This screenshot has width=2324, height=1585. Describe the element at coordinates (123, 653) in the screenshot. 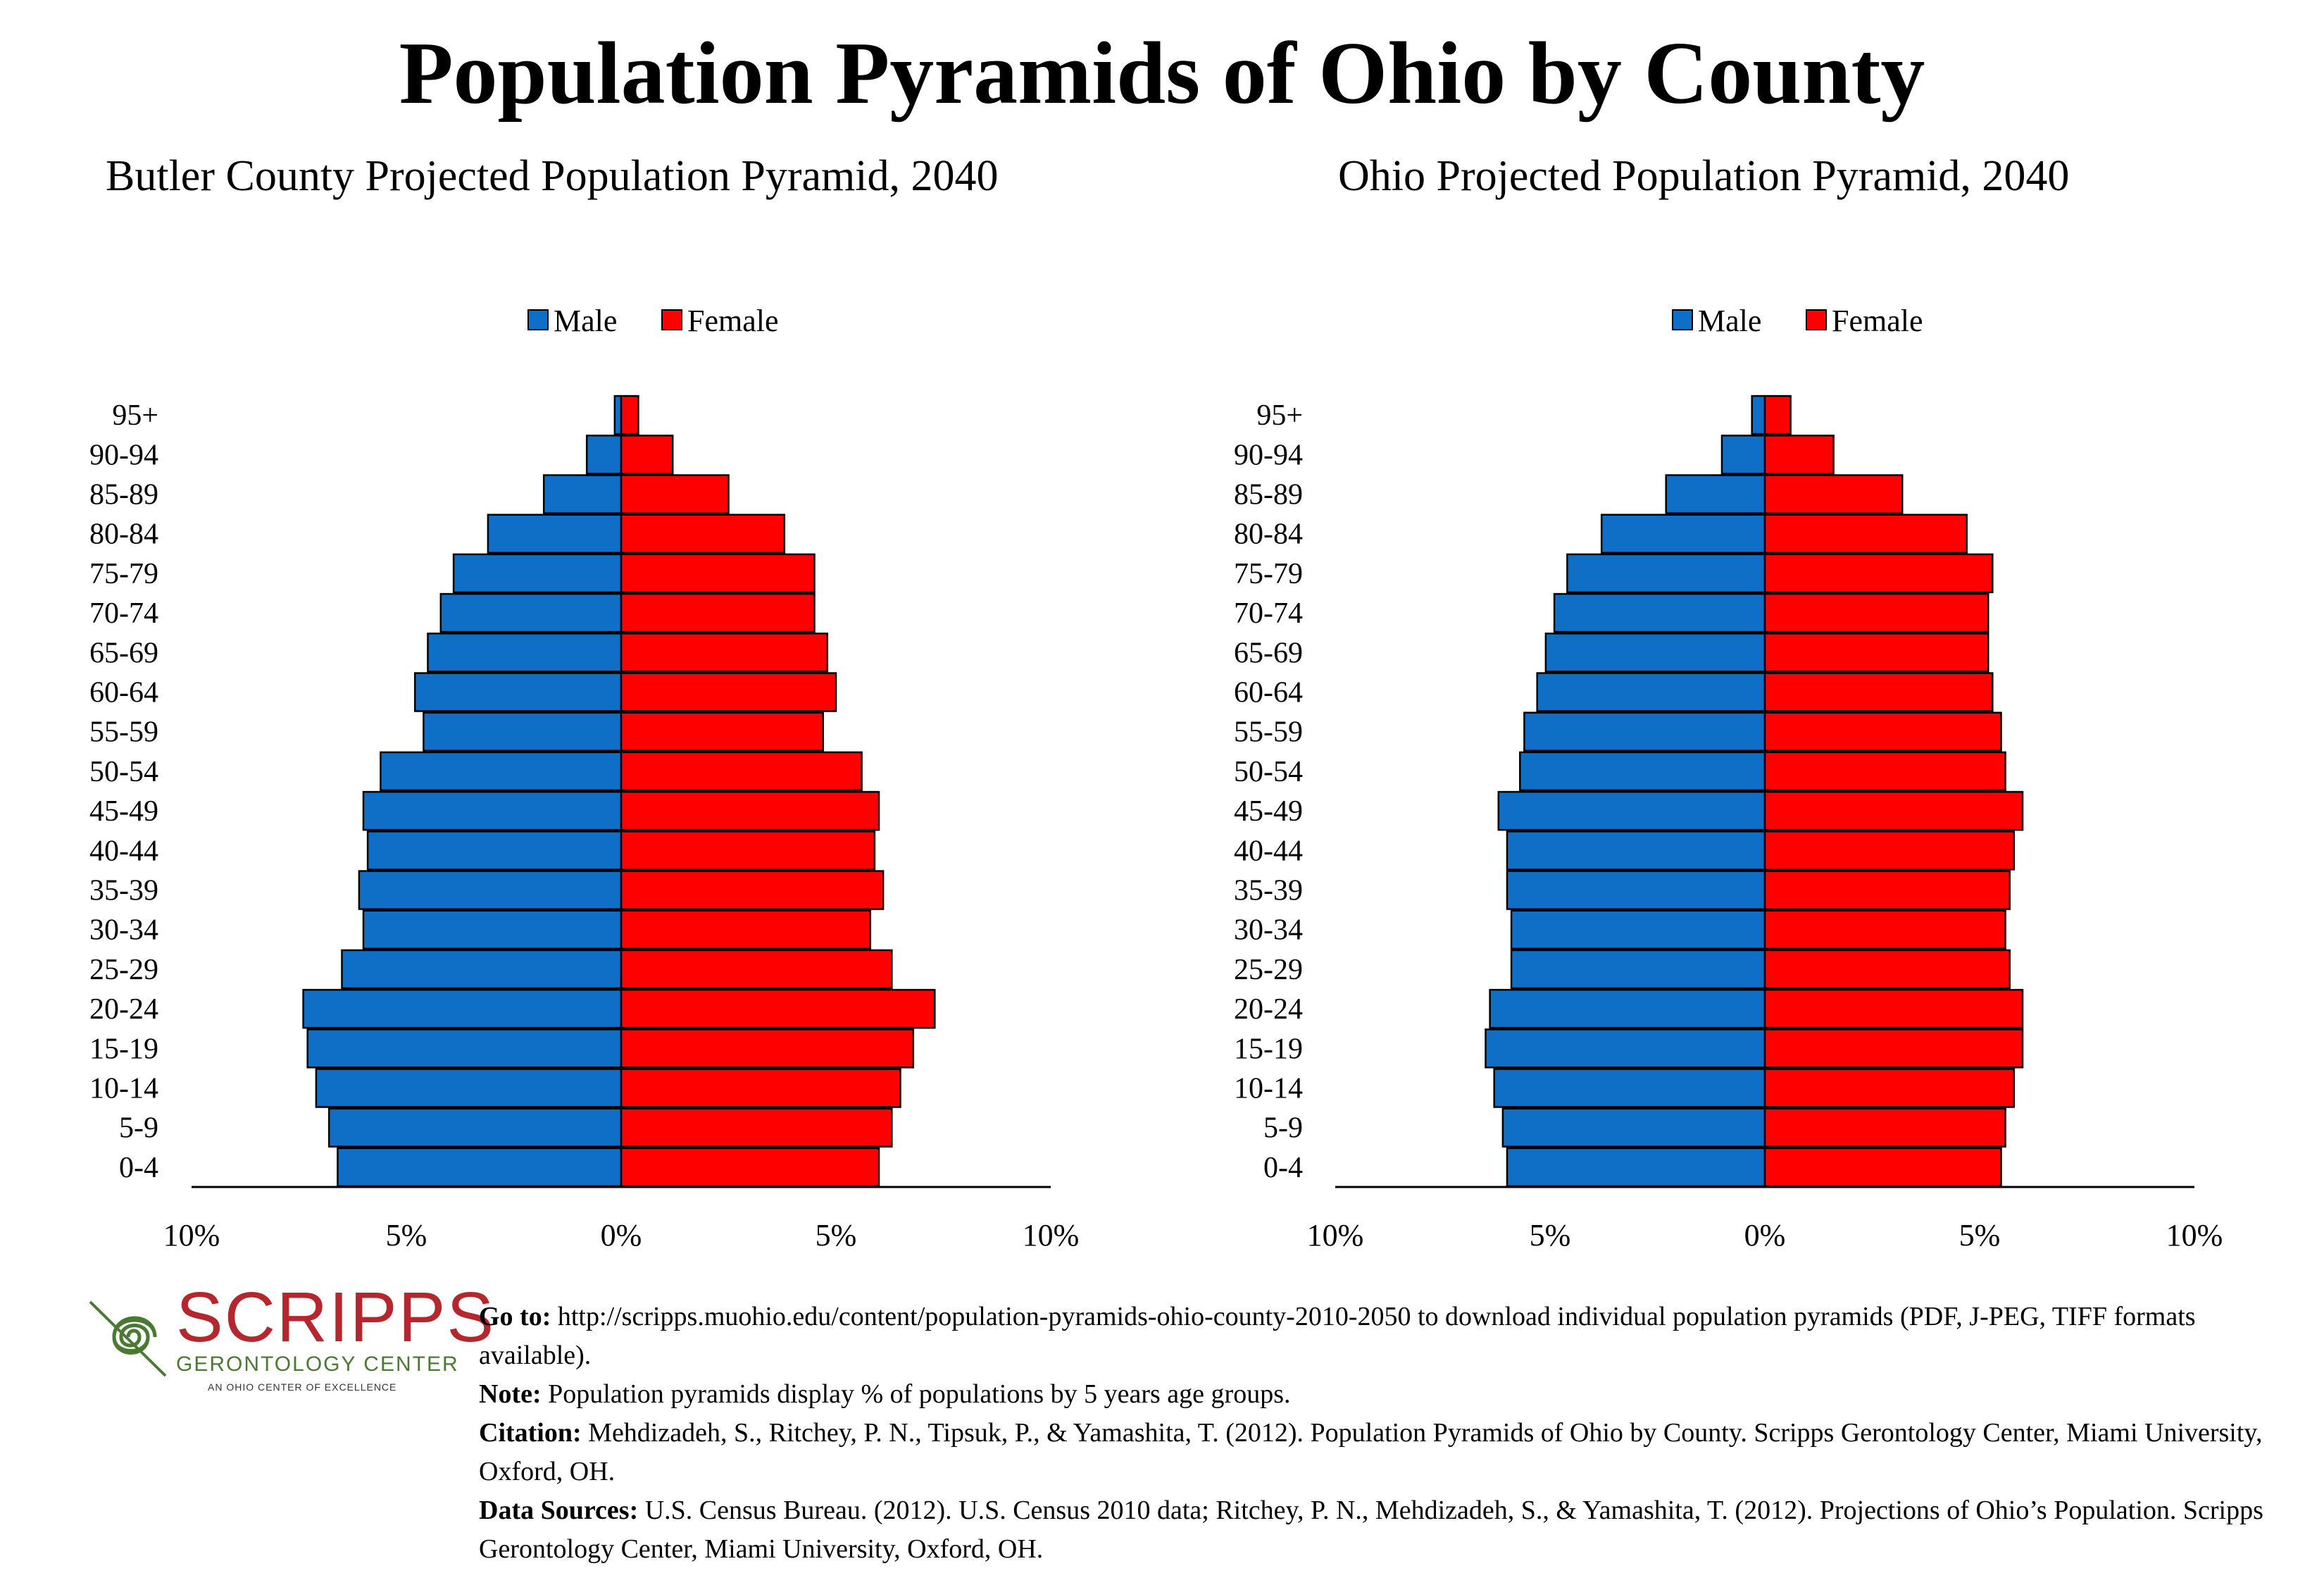

I see `age-group-label: 65-69` at that location.